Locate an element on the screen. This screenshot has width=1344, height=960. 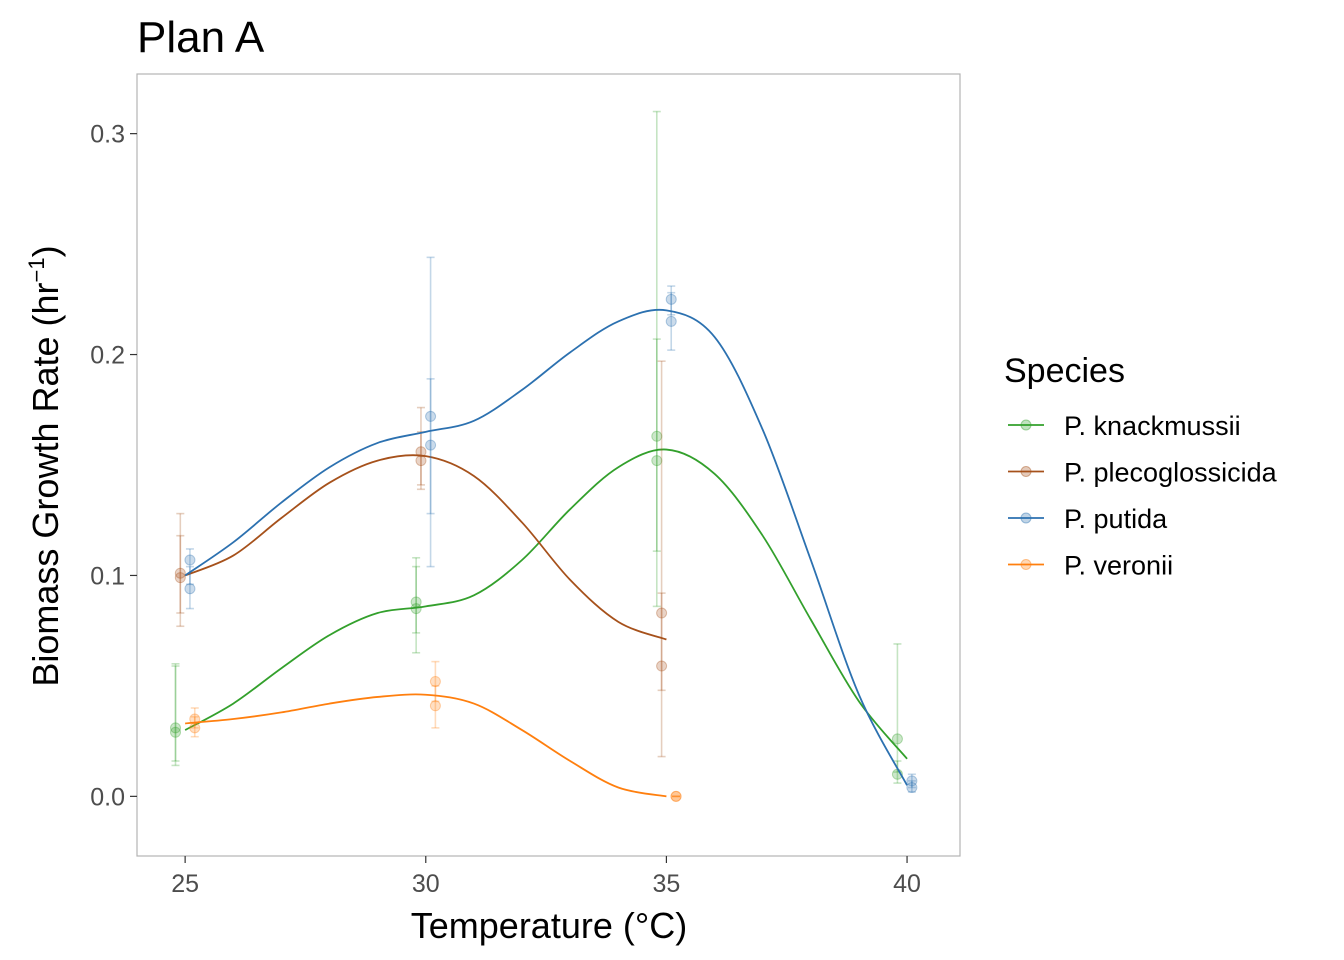
y-axis-title-close: ) is located at coordinates (45, 251).